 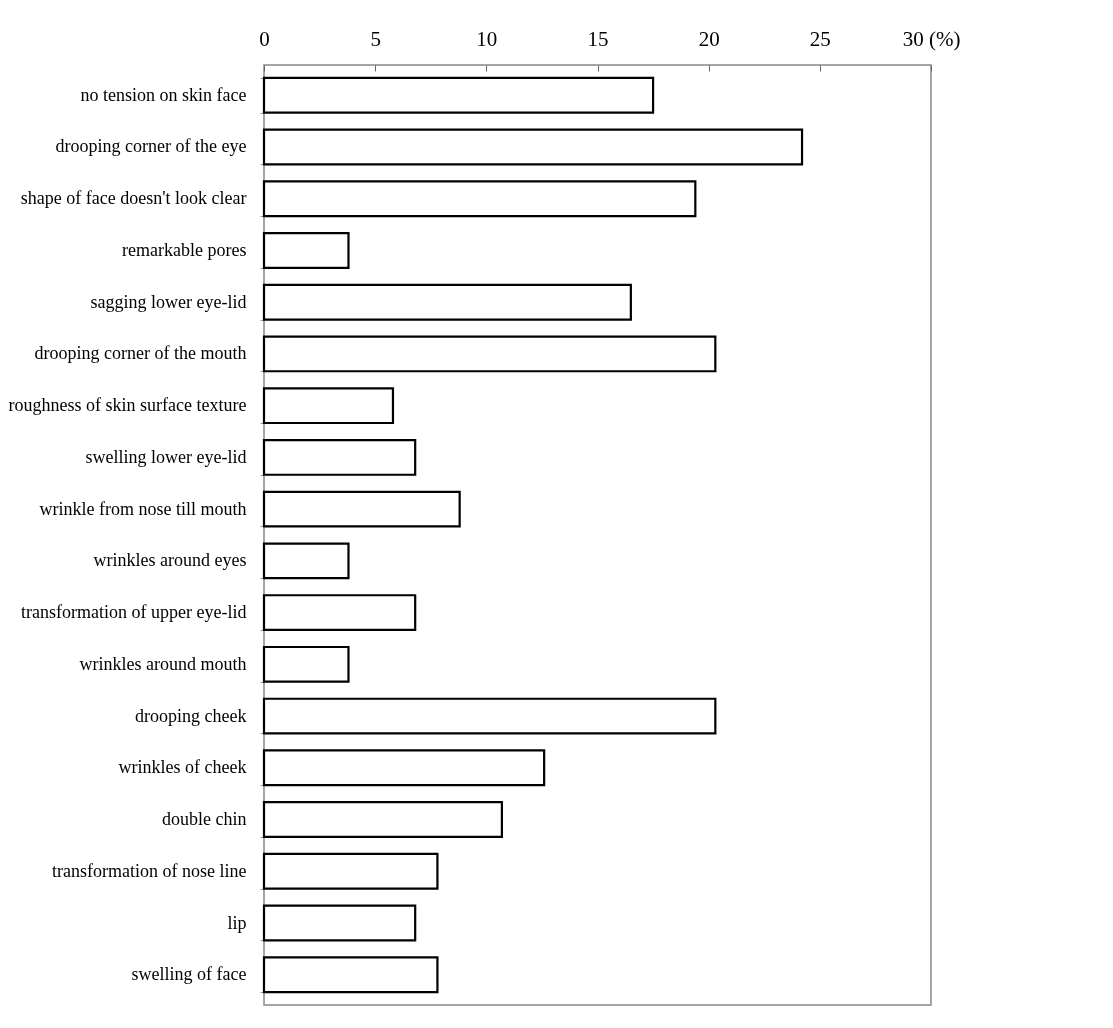 What do you see at coordinates (264, 38) in the screenshot?
I see `x-tick-label: 0` at bounding box center [264, 38].